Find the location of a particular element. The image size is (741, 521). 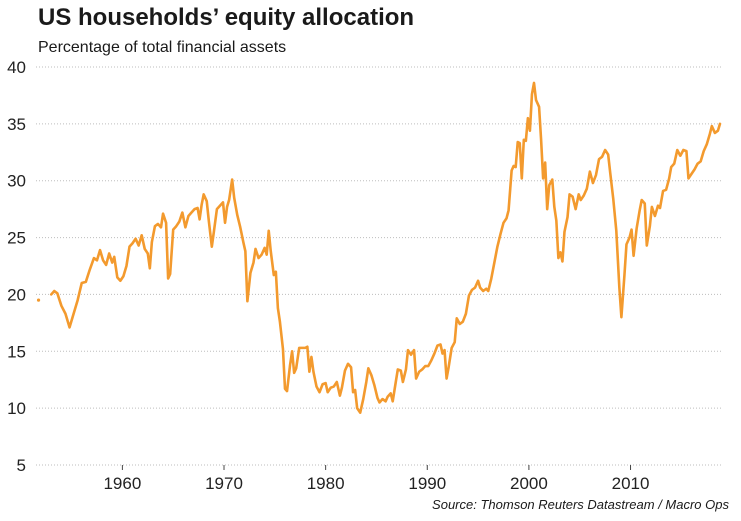

x-tick-label: 1970 is located at coordinates (224, 483).